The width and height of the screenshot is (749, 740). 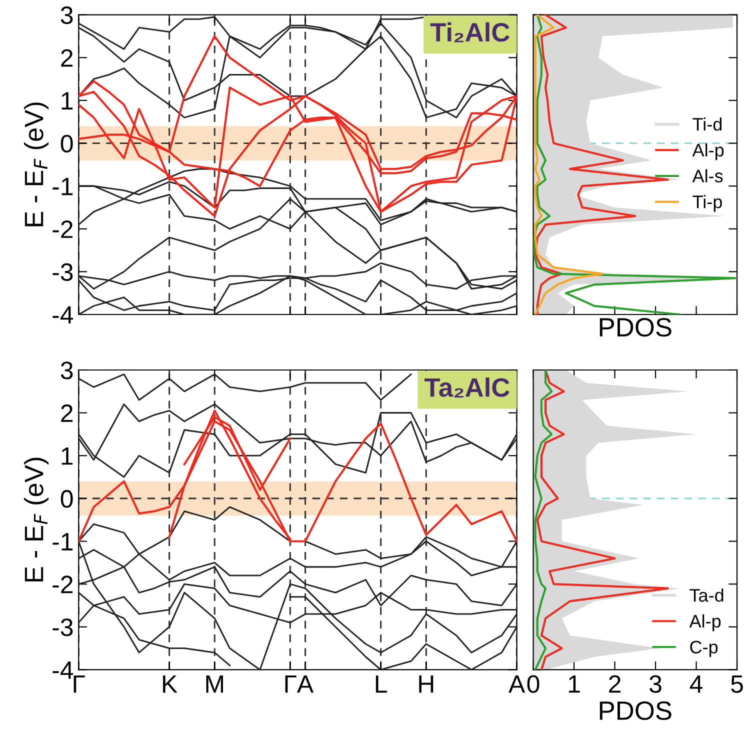 I want to click on x-tick-label: 4, so click(x=696, y=684).